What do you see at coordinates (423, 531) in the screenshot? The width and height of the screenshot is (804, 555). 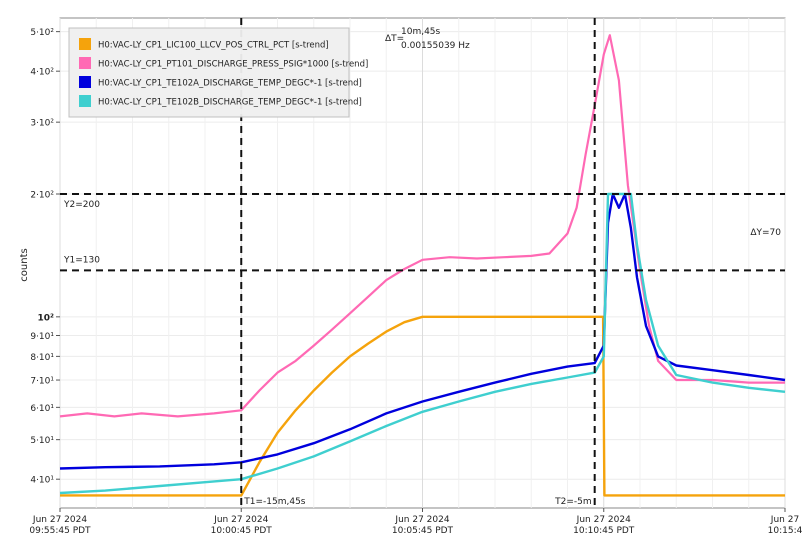 I see `x-tick-label: 10:05:45 PDT` at bounding box center [423, 531].